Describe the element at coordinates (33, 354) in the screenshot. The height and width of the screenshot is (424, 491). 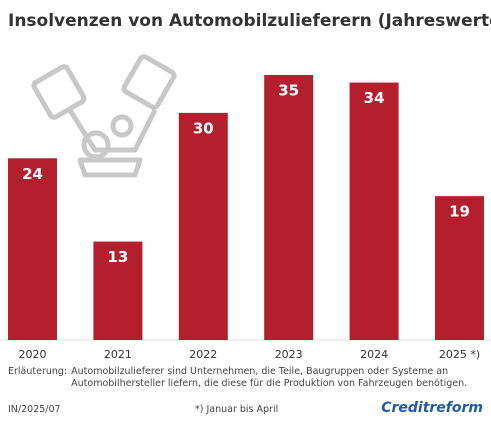
I see `x-tick-label: 2020` at that location.